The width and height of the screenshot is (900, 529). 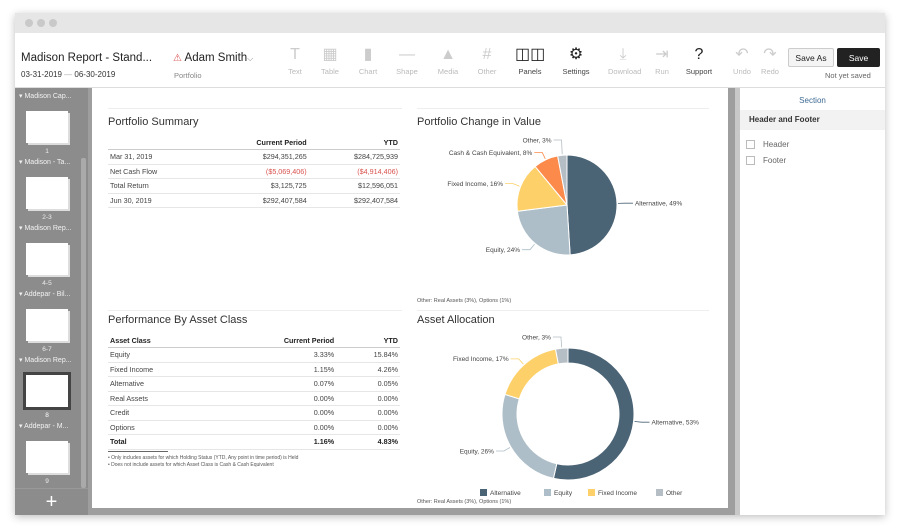 What do you see at coordinates (47, 349) in the screenshot?
I see `page-number: 6-7` at bounding box center [47, 349].